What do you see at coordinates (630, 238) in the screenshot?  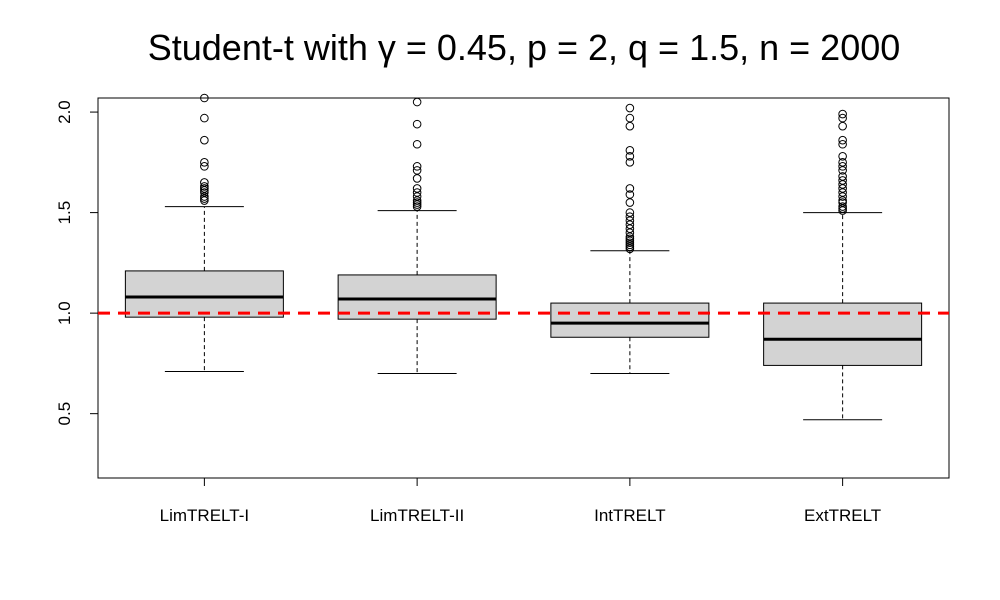 I see `box-inttrelt` at bounding box center [630, 238].